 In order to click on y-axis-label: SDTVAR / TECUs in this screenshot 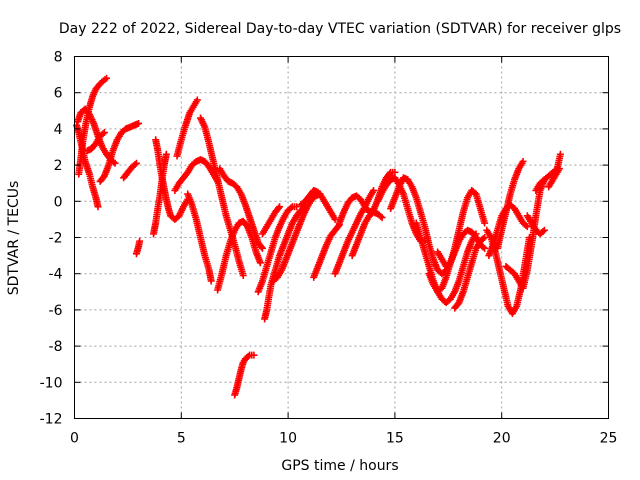, I will do `click(14, 238)`.